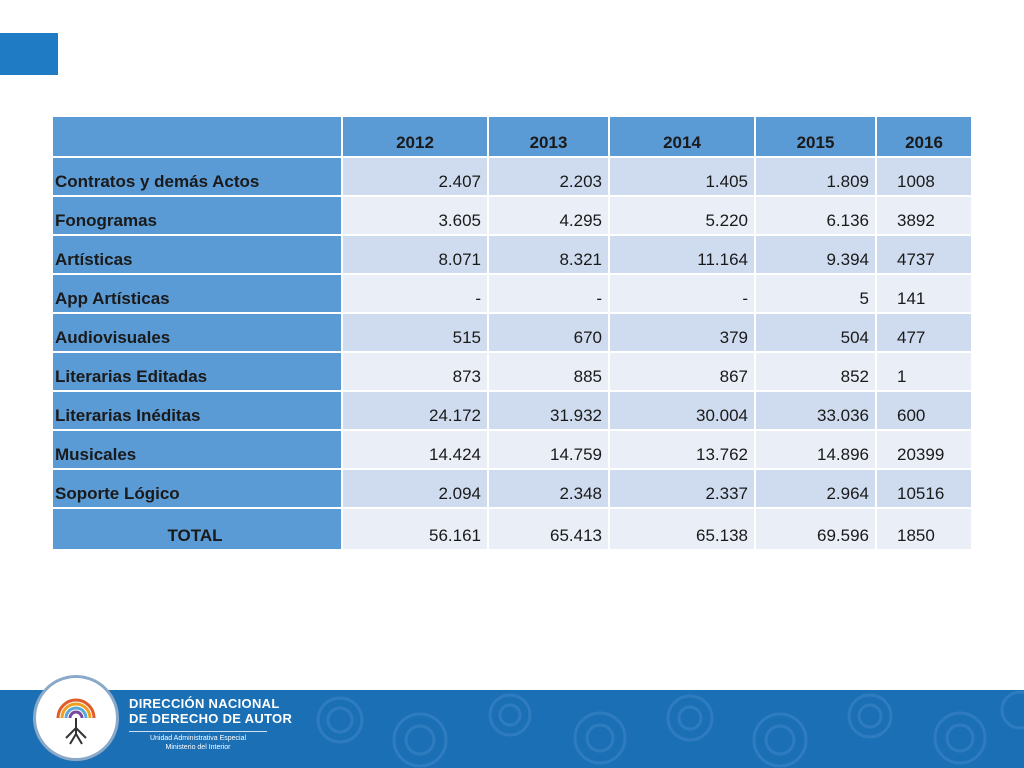 The image size is (1024, 768). Describe the element at coordinates (683, 372) in the screenshot. I see `table-cell: 867` at that location.